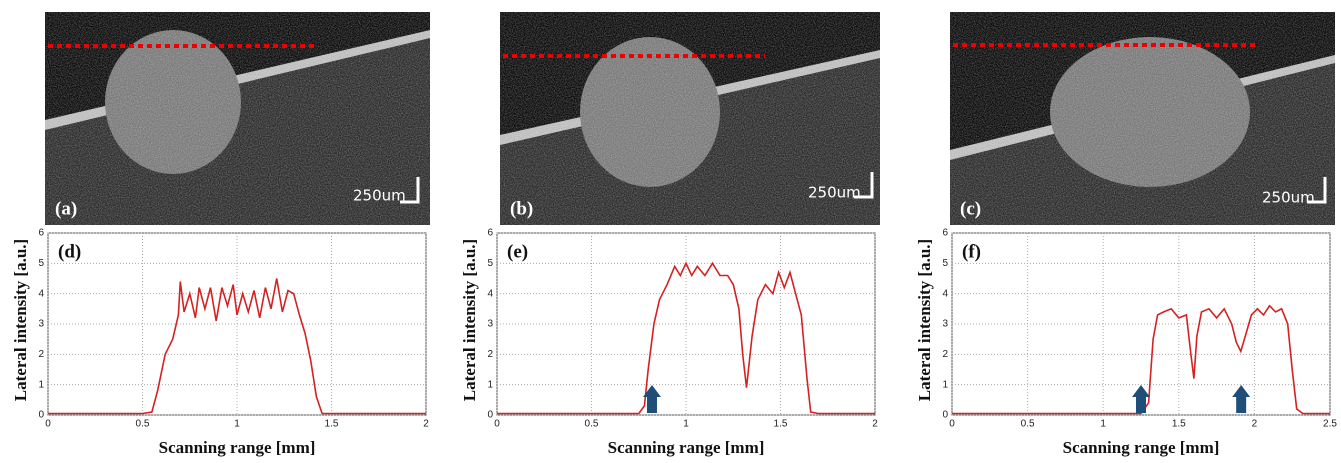 Image resolution: width=1341 pixels, height=463 pixels. Describe the element at coordinates (970, 208) in the screenshot. I see `panel-label: (c)` at that location.